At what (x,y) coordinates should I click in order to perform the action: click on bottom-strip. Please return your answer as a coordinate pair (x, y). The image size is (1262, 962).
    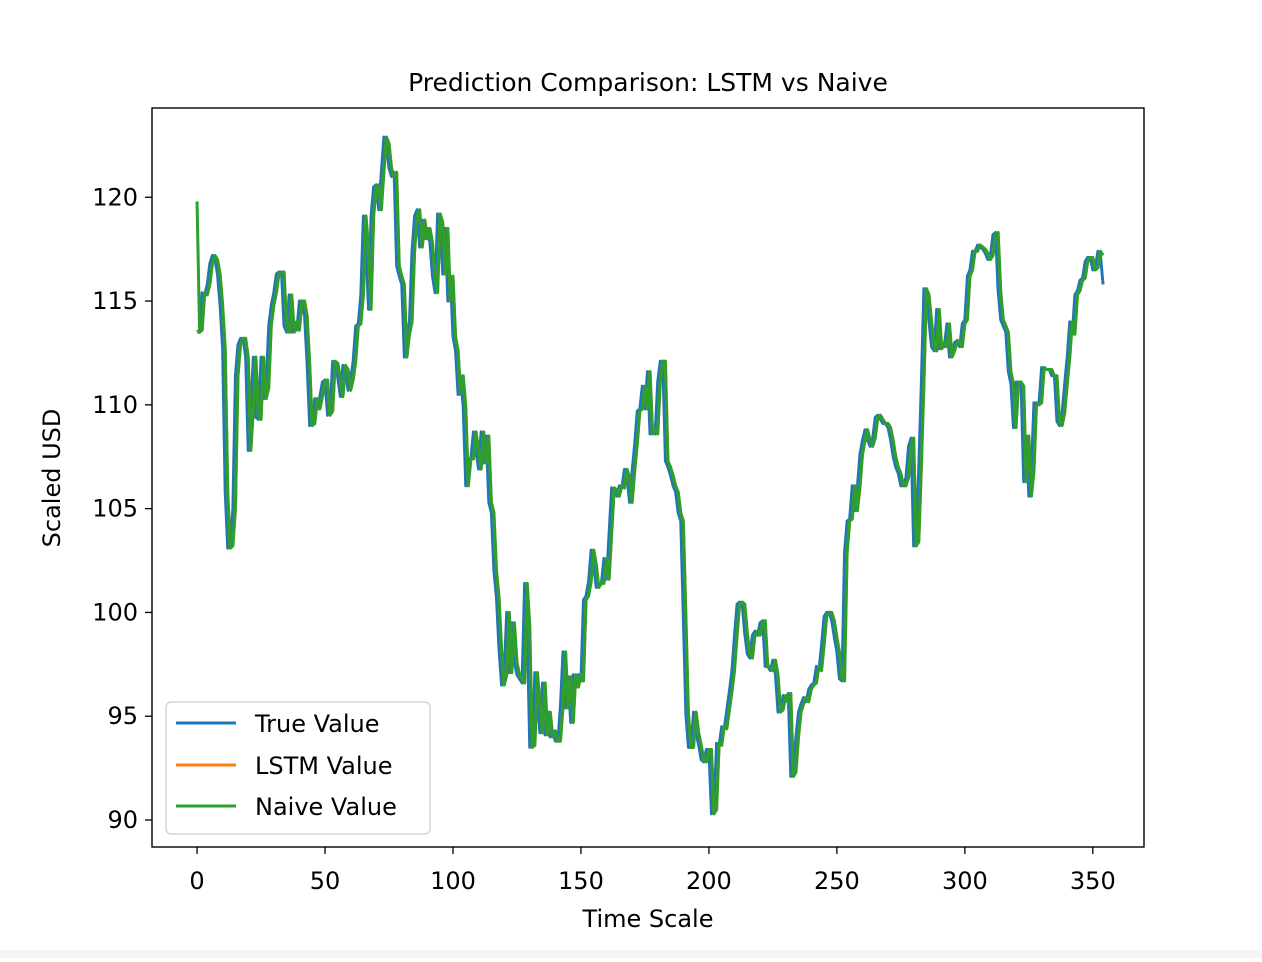
    Looking at the image, I should click on (631, 954).